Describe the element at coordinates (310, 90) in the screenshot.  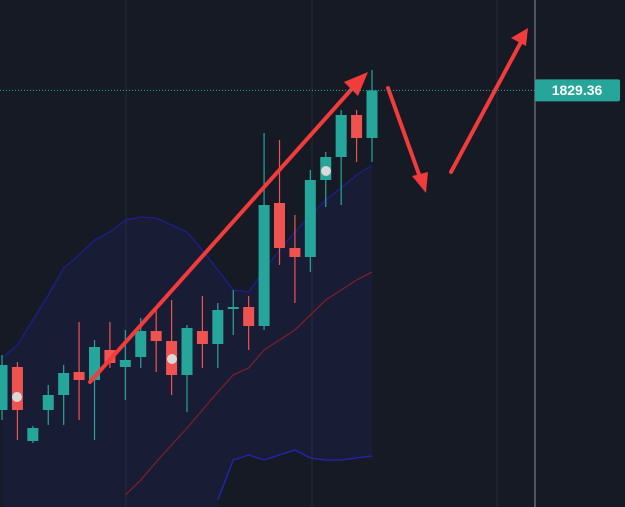
I see `price-line-group: 1829.36` at that location.